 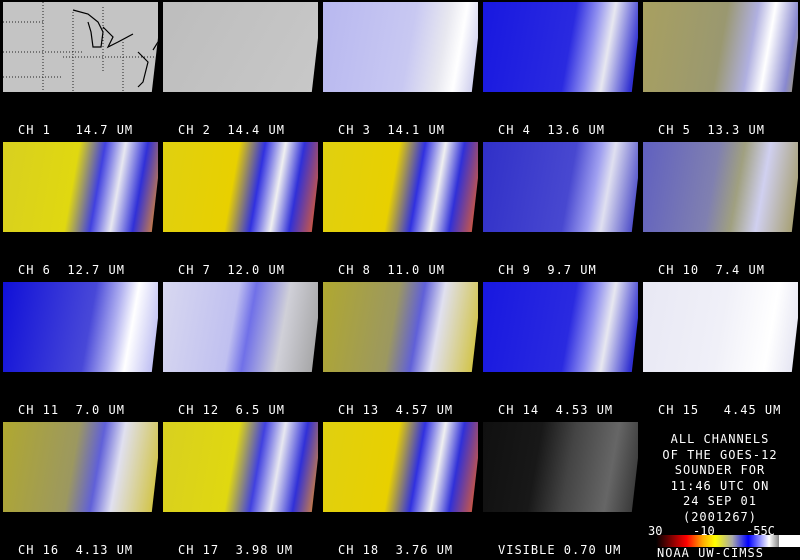 I want to click on channel-panel: CH 12 6.5 UM, so click(x=240, y=350).